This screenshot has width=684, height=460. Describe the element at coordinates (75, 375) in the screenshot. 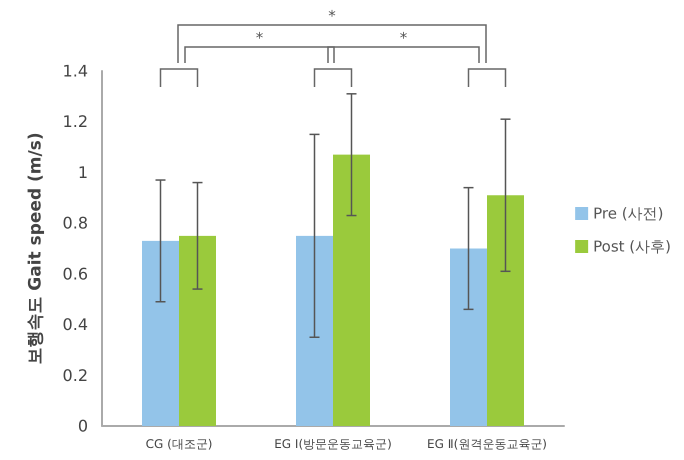

I see `y-tick-label: 0.2` at that location.